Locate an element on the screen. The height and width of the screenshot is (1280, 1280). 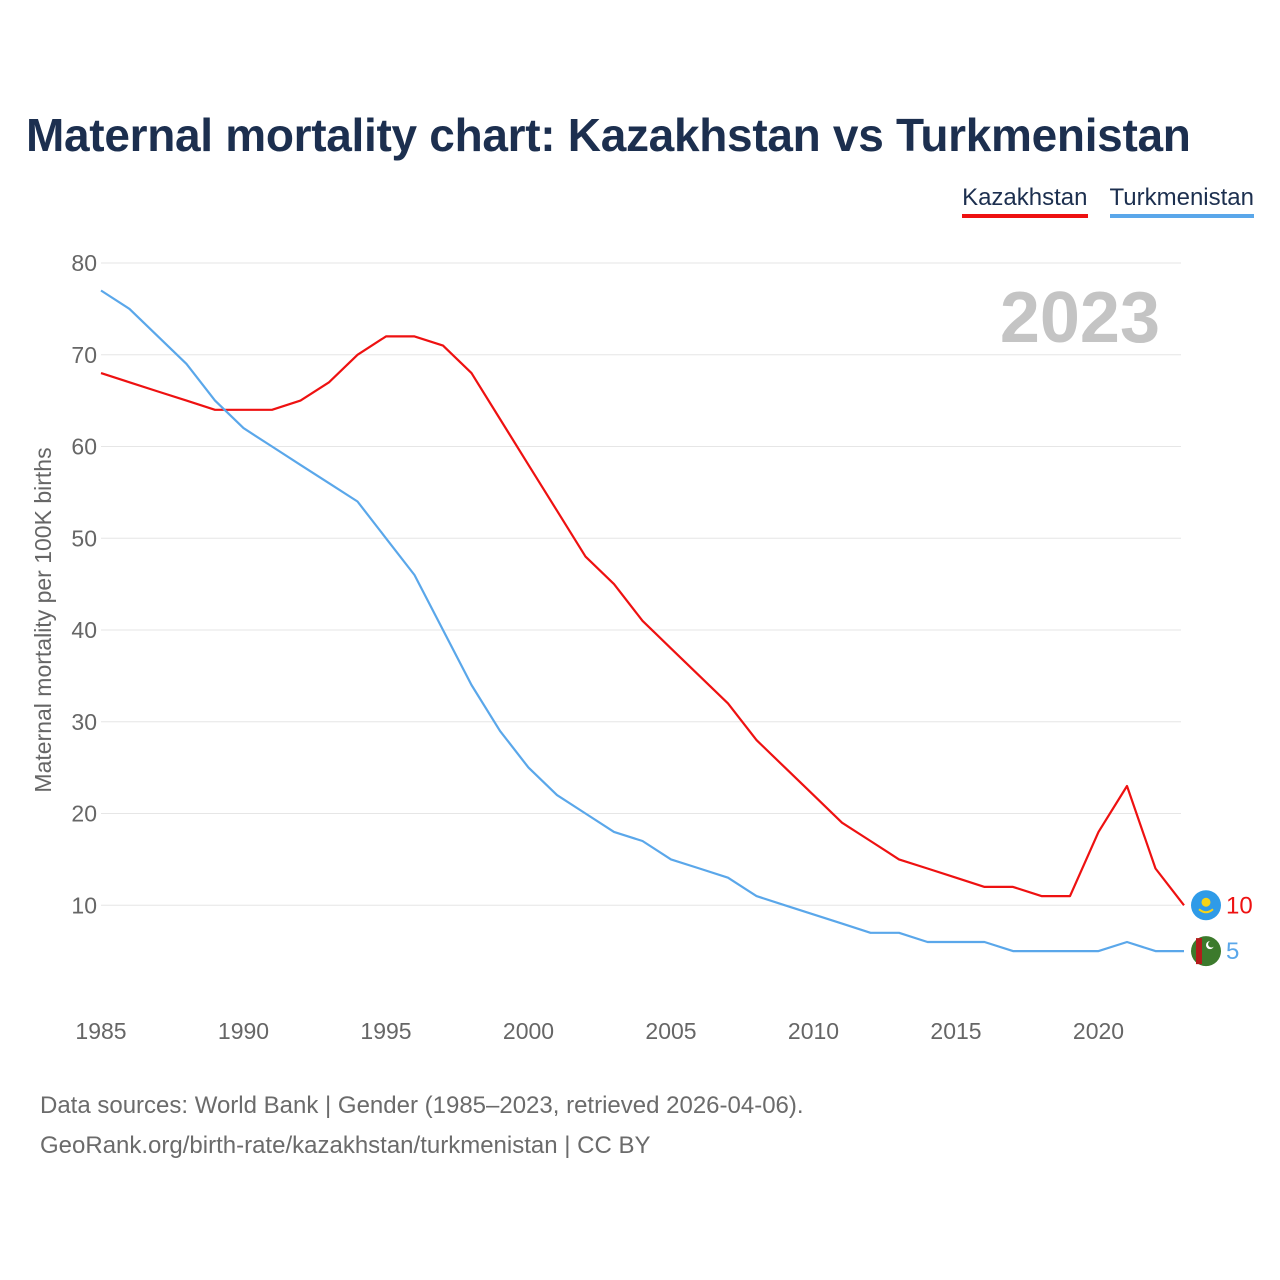
x-axis-ticks: 1985 1990 1995 2000 2005 2010 2015 2020 is located at coordinates (599, 1031).